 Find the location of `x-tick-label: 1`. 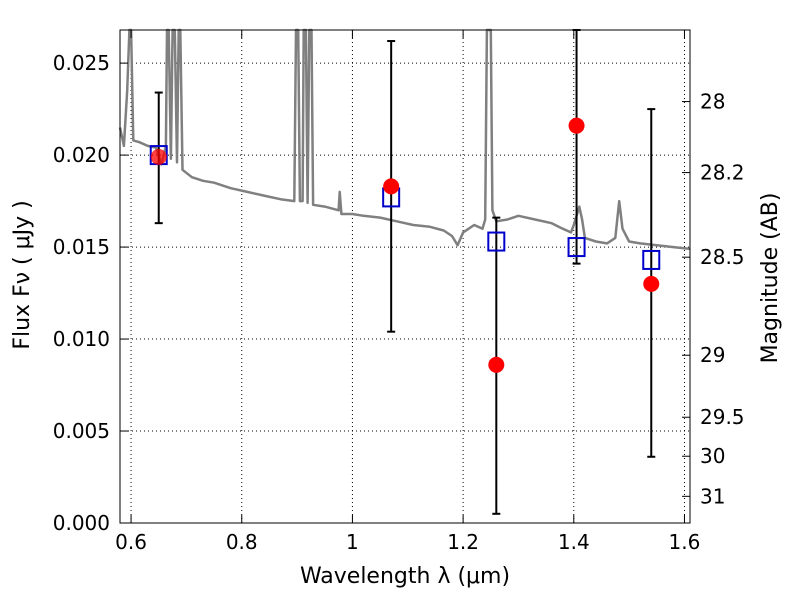

x-tick-label: 1 is located at coordinates (352, 542).